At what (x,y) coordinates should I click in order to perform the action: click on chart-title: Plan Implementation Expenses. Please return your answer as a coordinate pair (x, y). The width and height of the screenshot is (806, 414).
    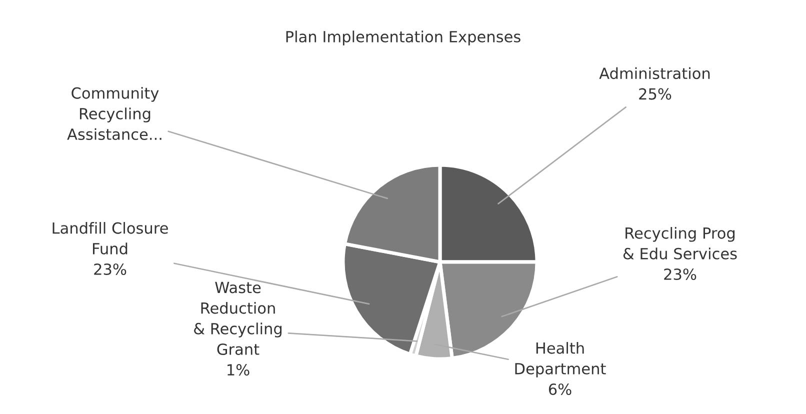
    Looking at the image, I should click on (403, 38).